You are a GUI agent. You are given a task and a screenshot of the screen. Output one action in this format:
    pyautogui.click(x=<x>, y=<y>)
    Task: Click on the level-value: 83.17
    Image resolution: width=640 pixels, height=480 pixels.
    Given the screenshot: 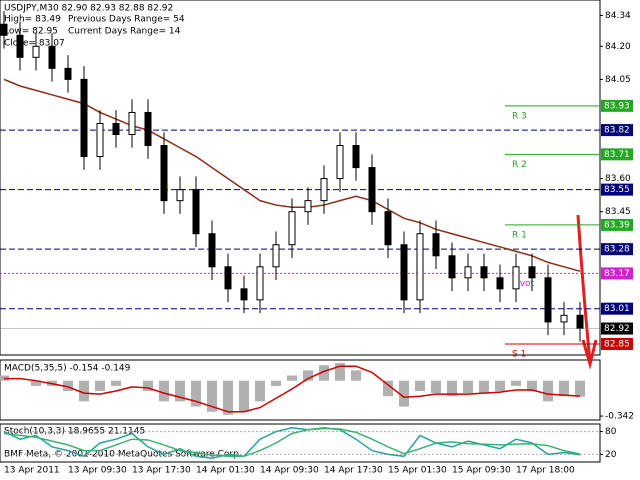 What is the action you would take?
    pyautogui.click(x=617, y=274)
    